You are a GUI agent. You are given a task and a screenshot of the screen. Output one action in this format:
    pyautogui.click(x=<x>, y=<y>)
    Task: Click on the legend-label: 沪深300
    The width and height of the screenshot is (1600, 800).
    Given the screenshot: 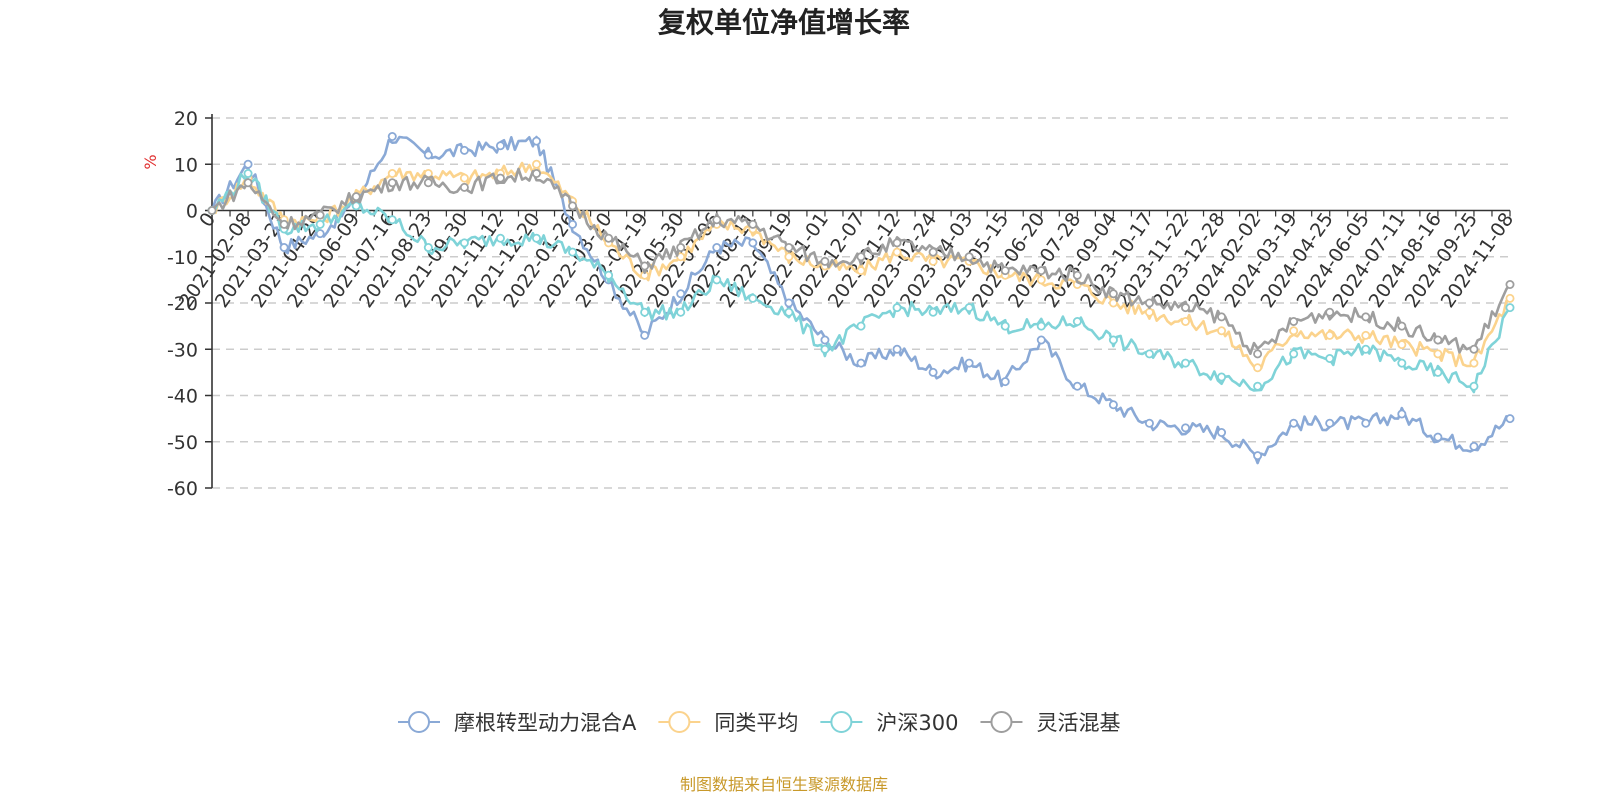 What is the action you would take?
    pyautogui.click(x=917, y=723)
    